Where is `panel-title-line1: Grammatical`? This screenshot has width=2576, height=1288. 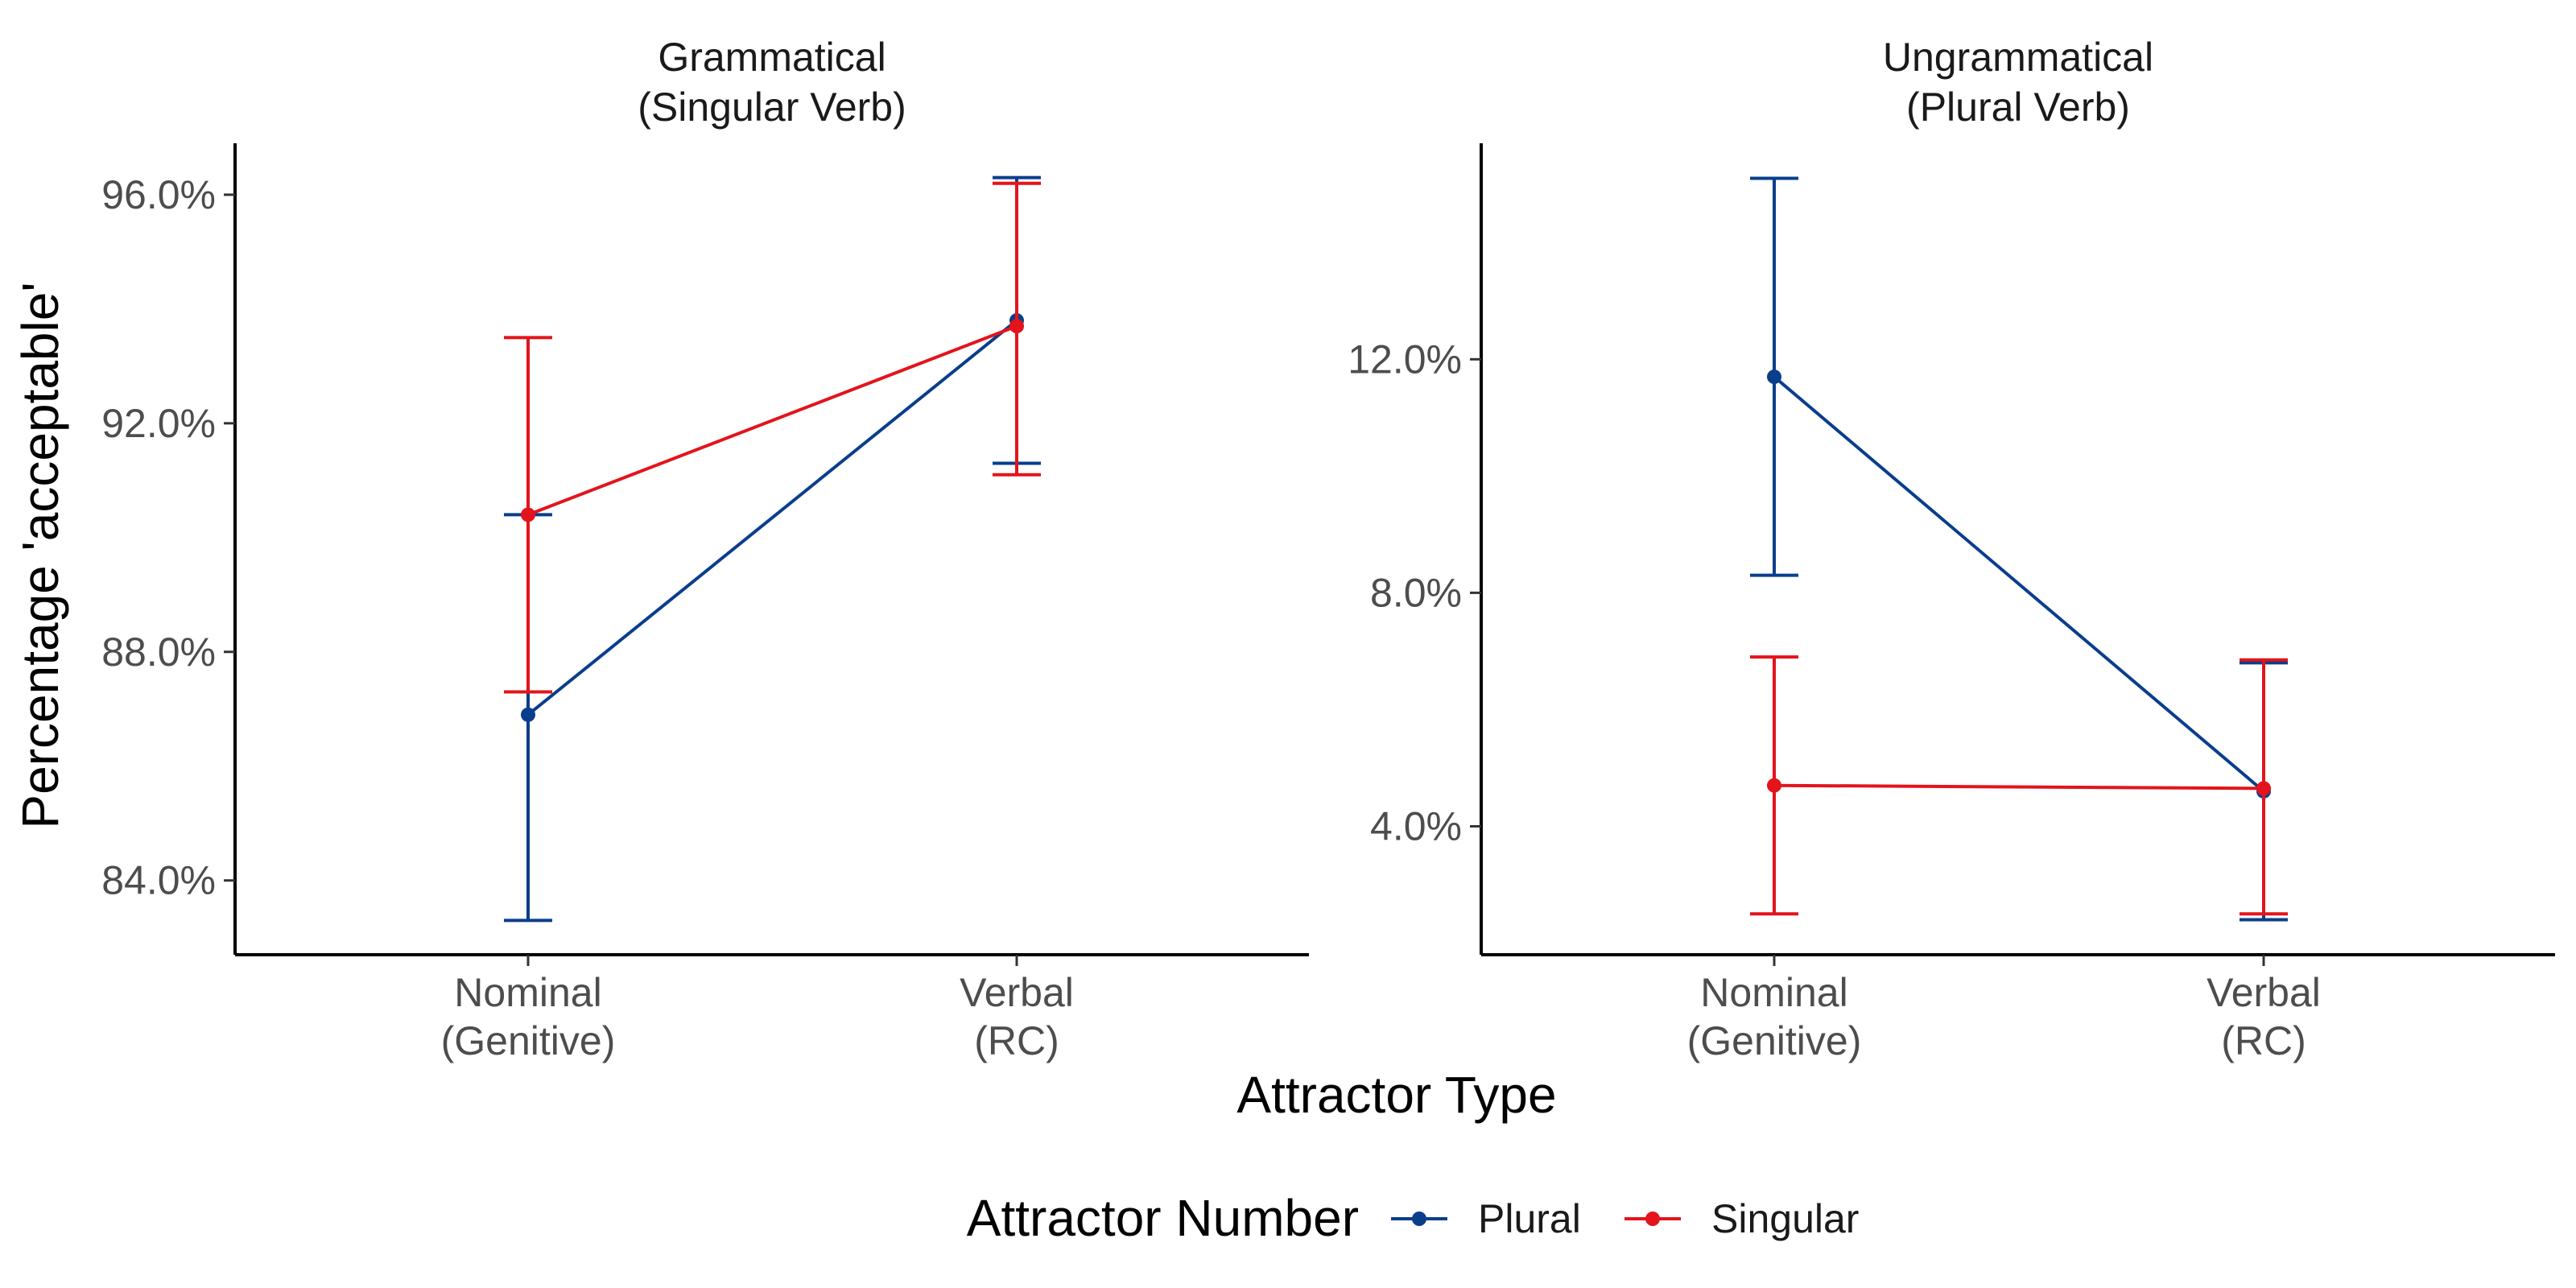 panel-title-line1: Grammatical is located at coordinates (772, 57).